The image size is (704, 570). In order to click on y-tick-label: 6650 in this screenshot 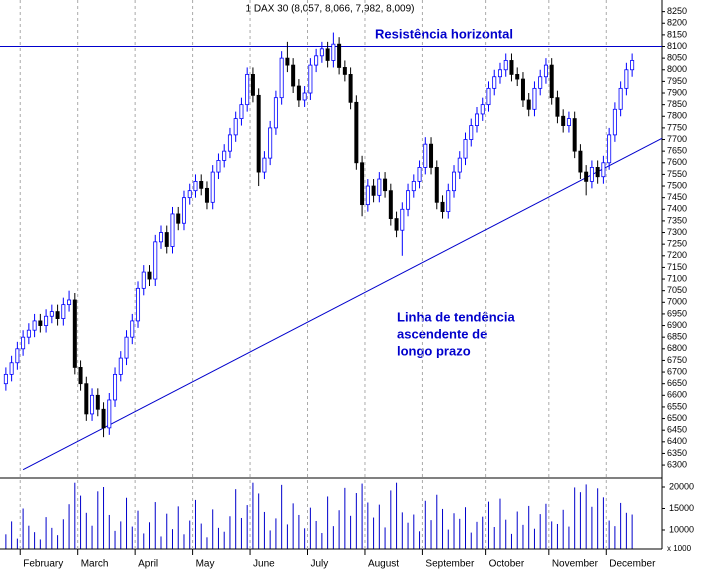, I will do `click(677, 383)`.